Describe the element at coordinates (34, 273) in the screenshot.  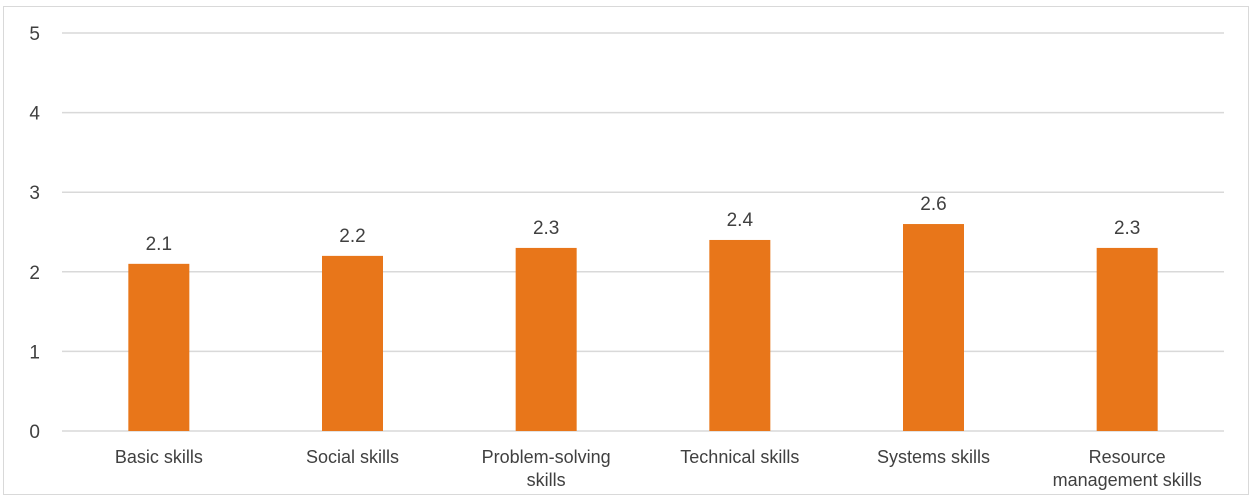
I see `y-tick-label: 2` at that location.